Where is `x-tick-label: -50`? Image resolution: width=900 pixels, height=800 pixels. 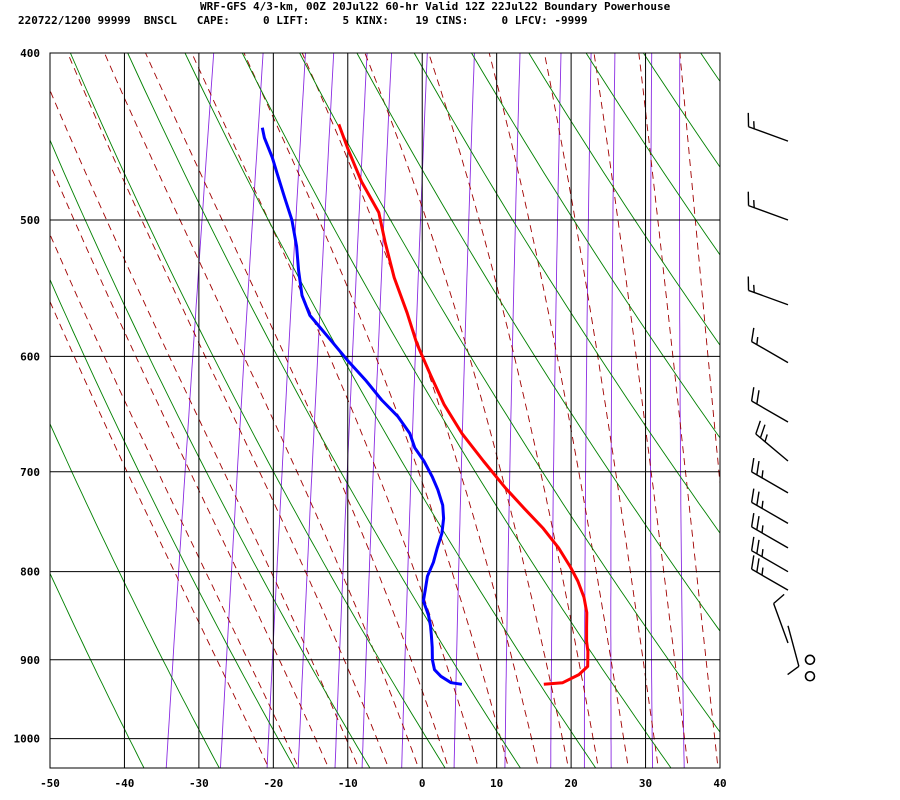
x-tick-label: -50 is located at coordinates (50, 783).